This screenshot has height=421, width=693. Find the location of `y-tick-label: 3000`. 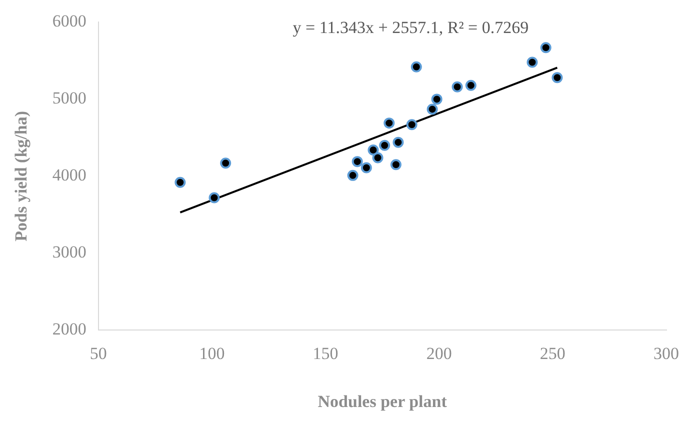

y-tick-label: 3000 is located at coordinates (69, 252).